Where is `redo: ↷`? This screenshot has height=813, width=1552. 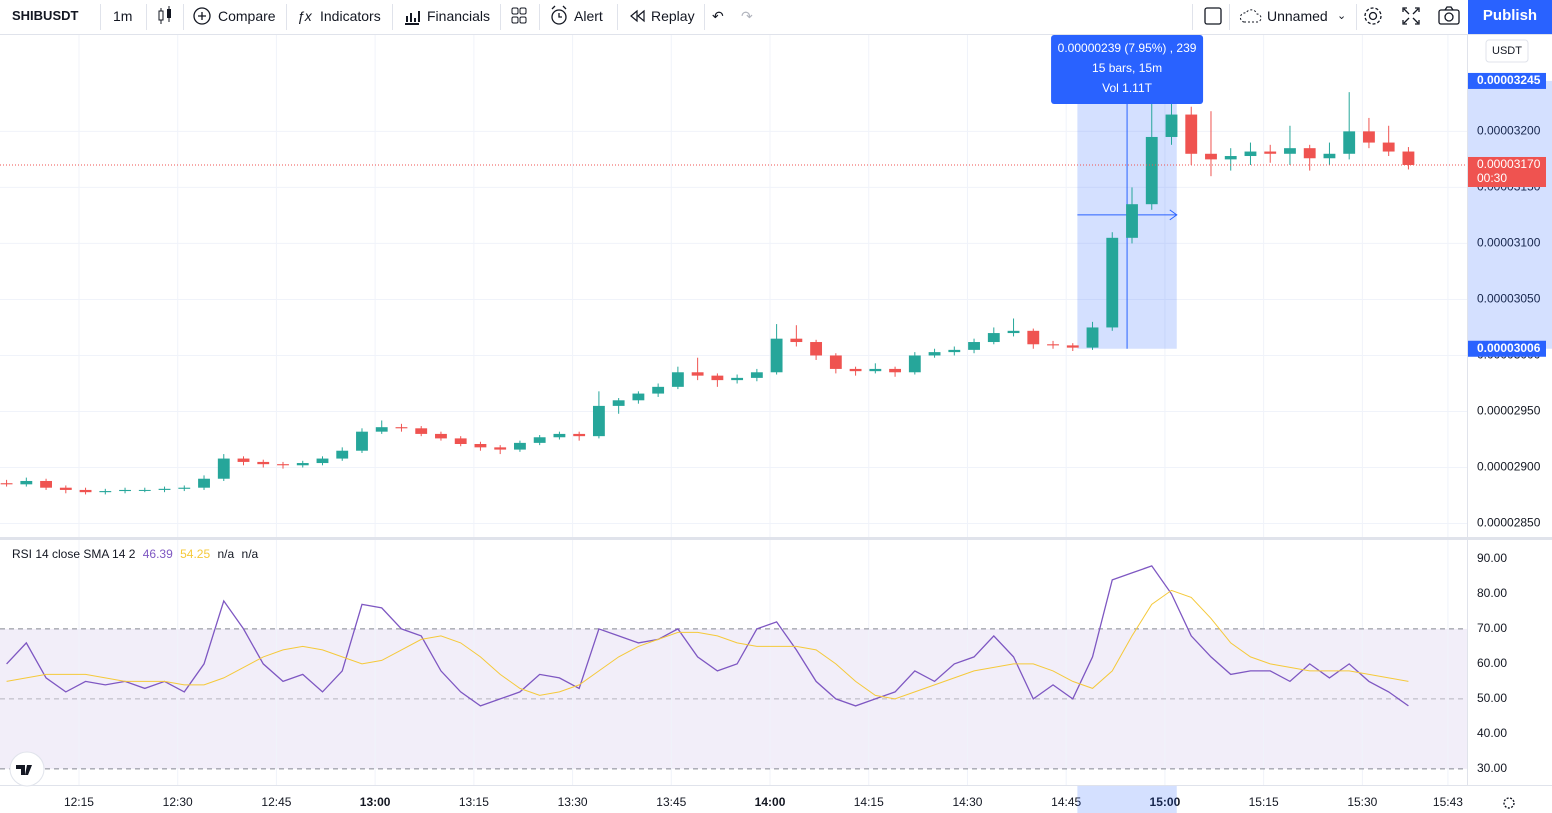 redo: ↷ is located at coordinates (747, 16).